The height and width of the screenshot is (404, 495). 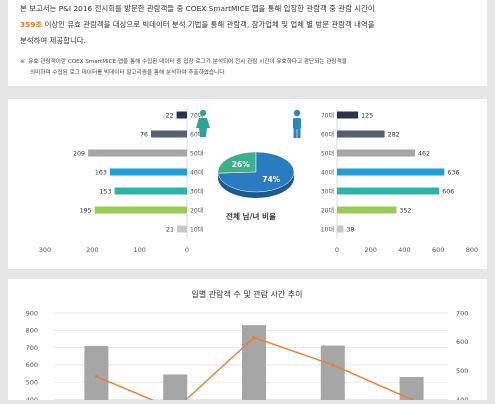 What do you see at coordinates (247, 294) in the screenshot?
I see `trend-chart-title: 일별 관람객 수 및 관람 시간 추이` at bounding box center [247, 294].